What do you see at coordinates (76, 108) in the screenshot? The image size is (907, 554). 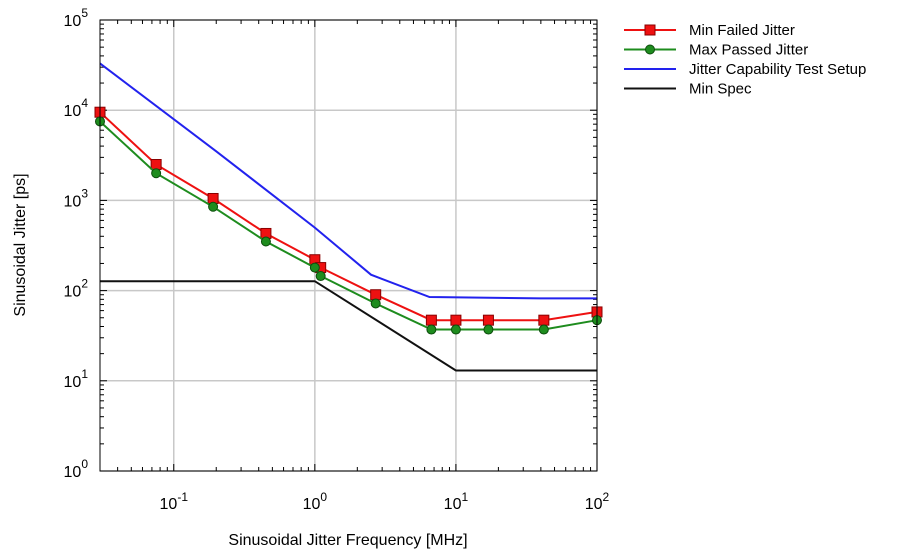 I see `y-tick-label: 10⁴` at bounding box center [76, 108].